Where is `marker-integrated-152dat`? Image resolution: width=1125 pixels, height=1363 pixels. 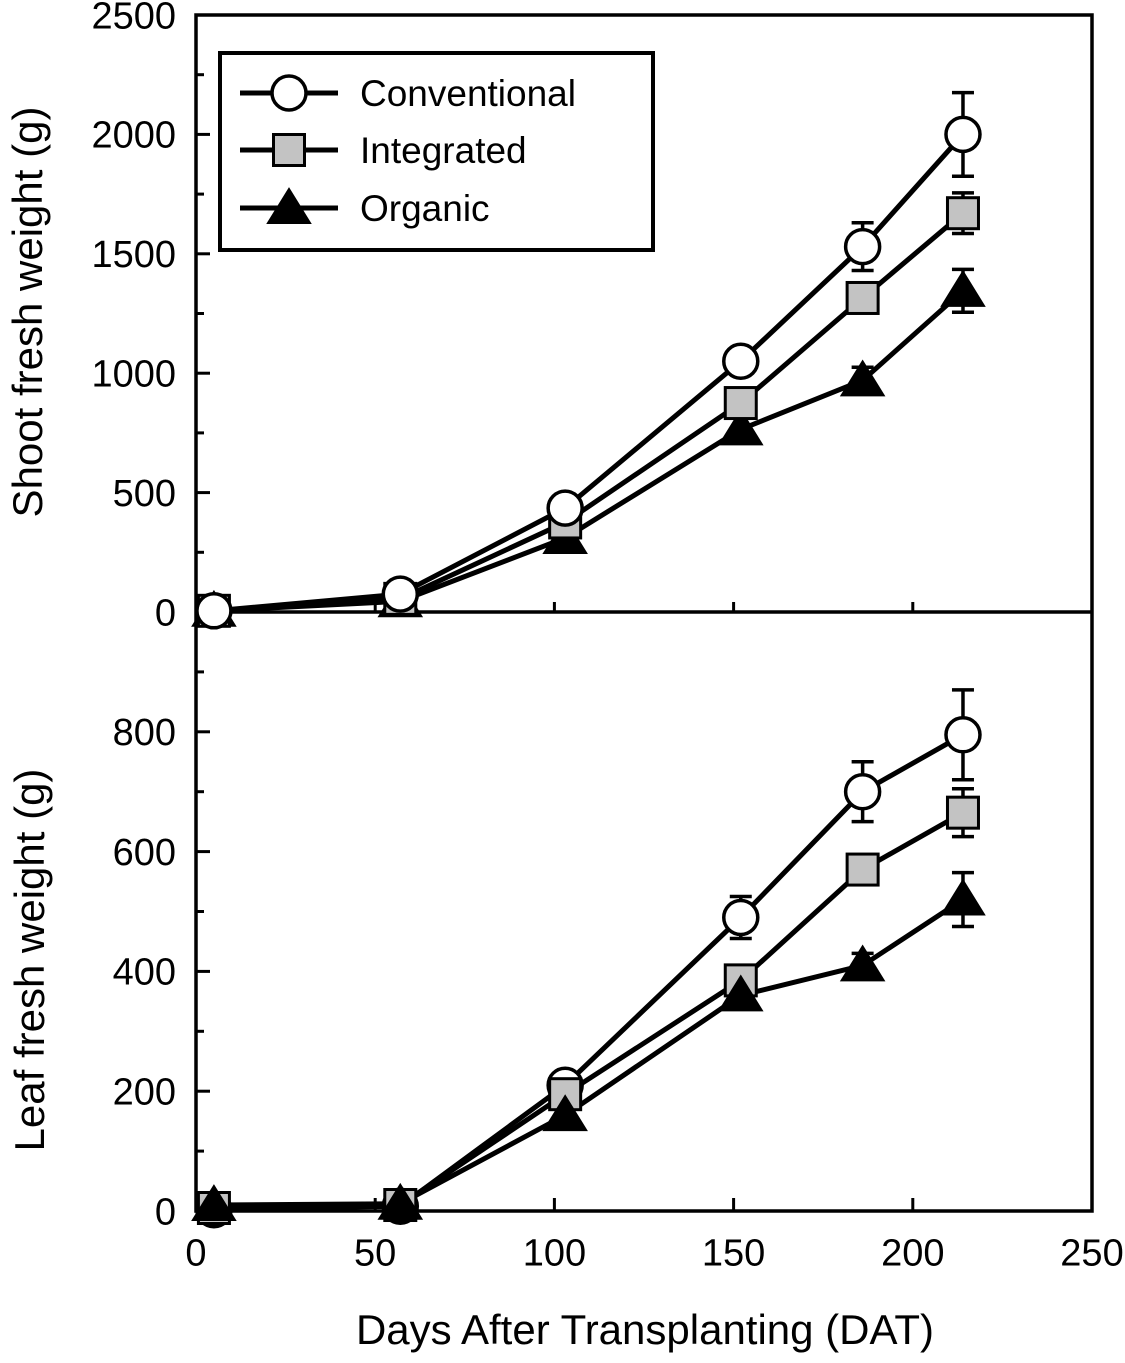 marker-integrated-152dat is located at coordinates (740, 403).